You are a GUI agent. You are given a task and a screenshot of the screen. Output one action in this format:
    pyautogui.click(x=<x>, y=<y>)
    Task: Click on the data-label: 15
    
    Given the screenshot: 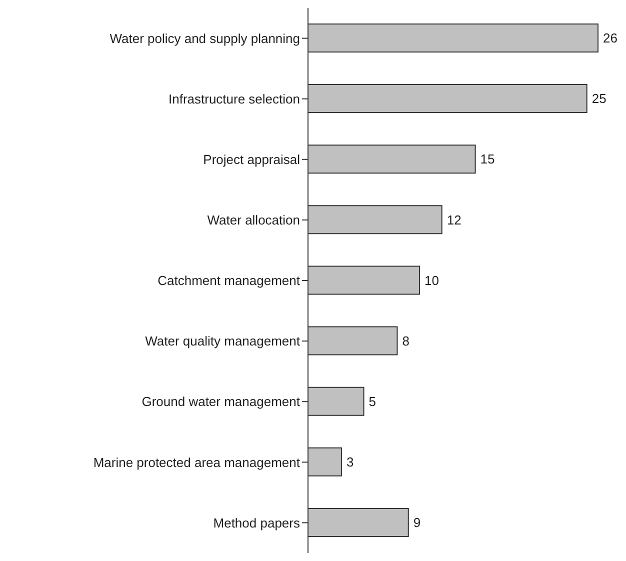 What is the action you would take?
    pyautogui.click(x=487, y=159)
    